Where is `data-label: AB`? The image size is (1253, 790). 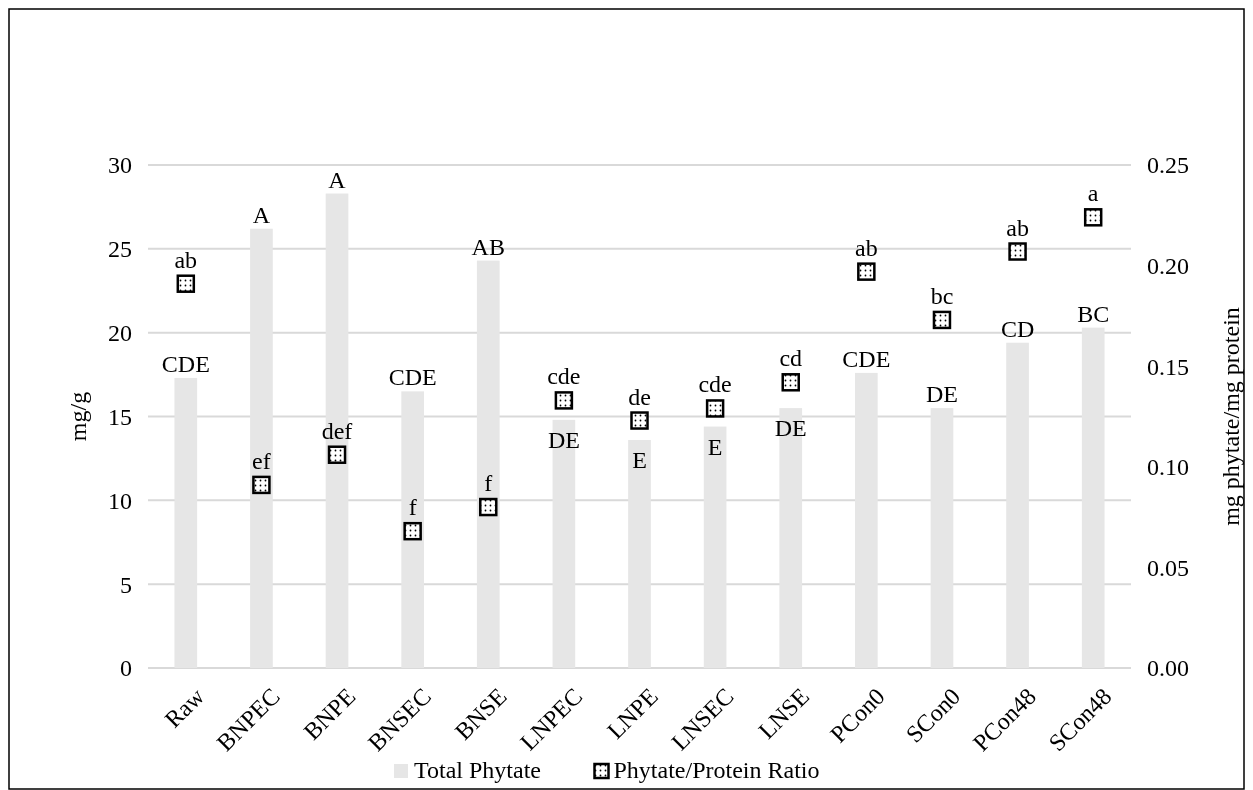
data-label: AB is located at coordinates (488, 246).